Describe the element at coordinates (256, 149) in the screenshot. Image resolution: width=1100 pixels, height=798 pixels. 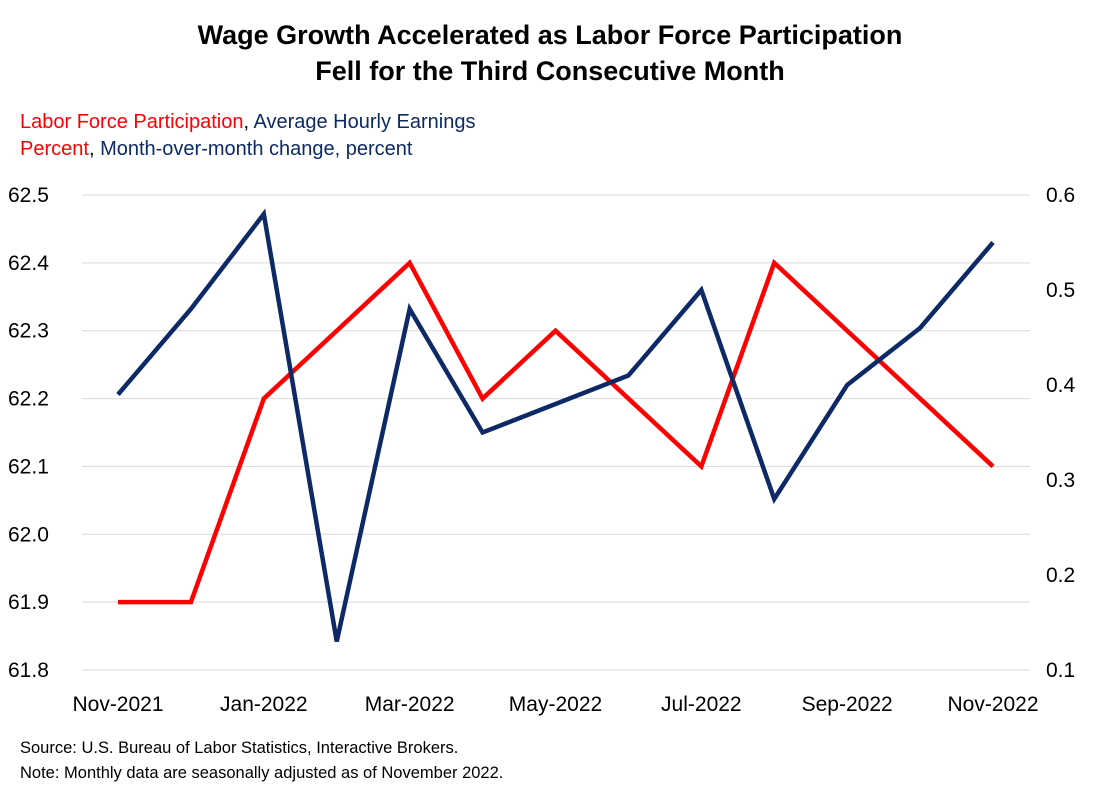
I see `legend-unit-2: Month-over-month change, percent` at that location.